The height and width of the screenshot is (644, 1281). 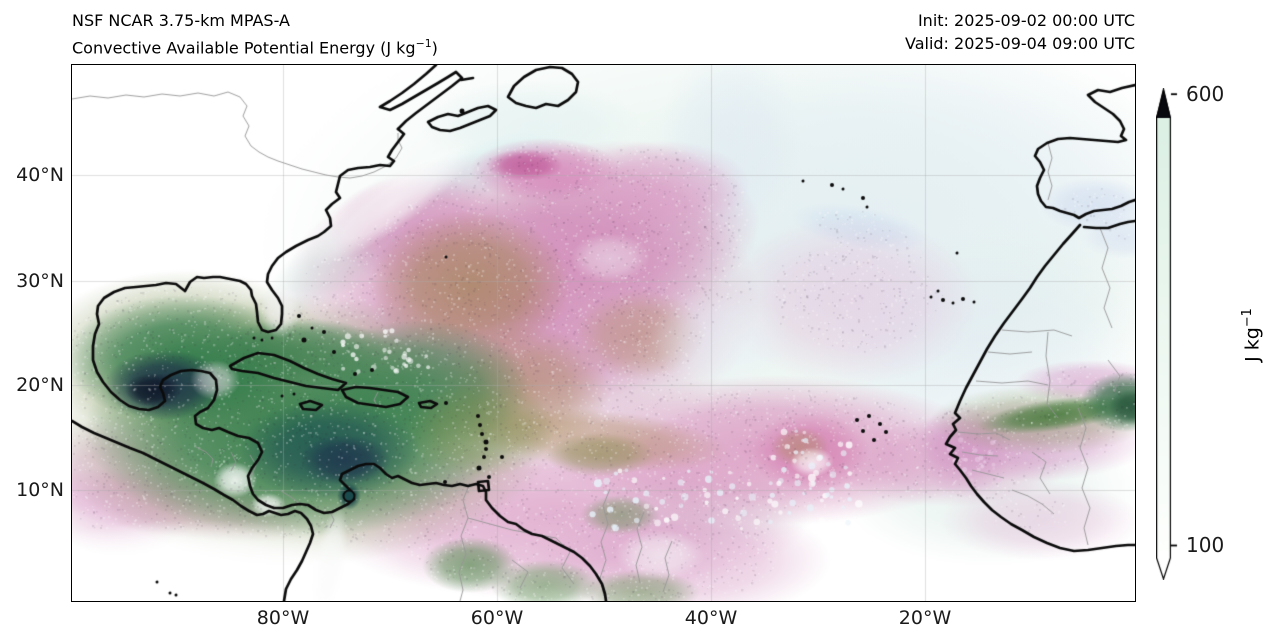 What do you see at coordinates (1019, 43) in the screenshot?
I see `valid-time: Valid: 2025-09-04 09:00 UTC` at bounding box center [1019, 43].